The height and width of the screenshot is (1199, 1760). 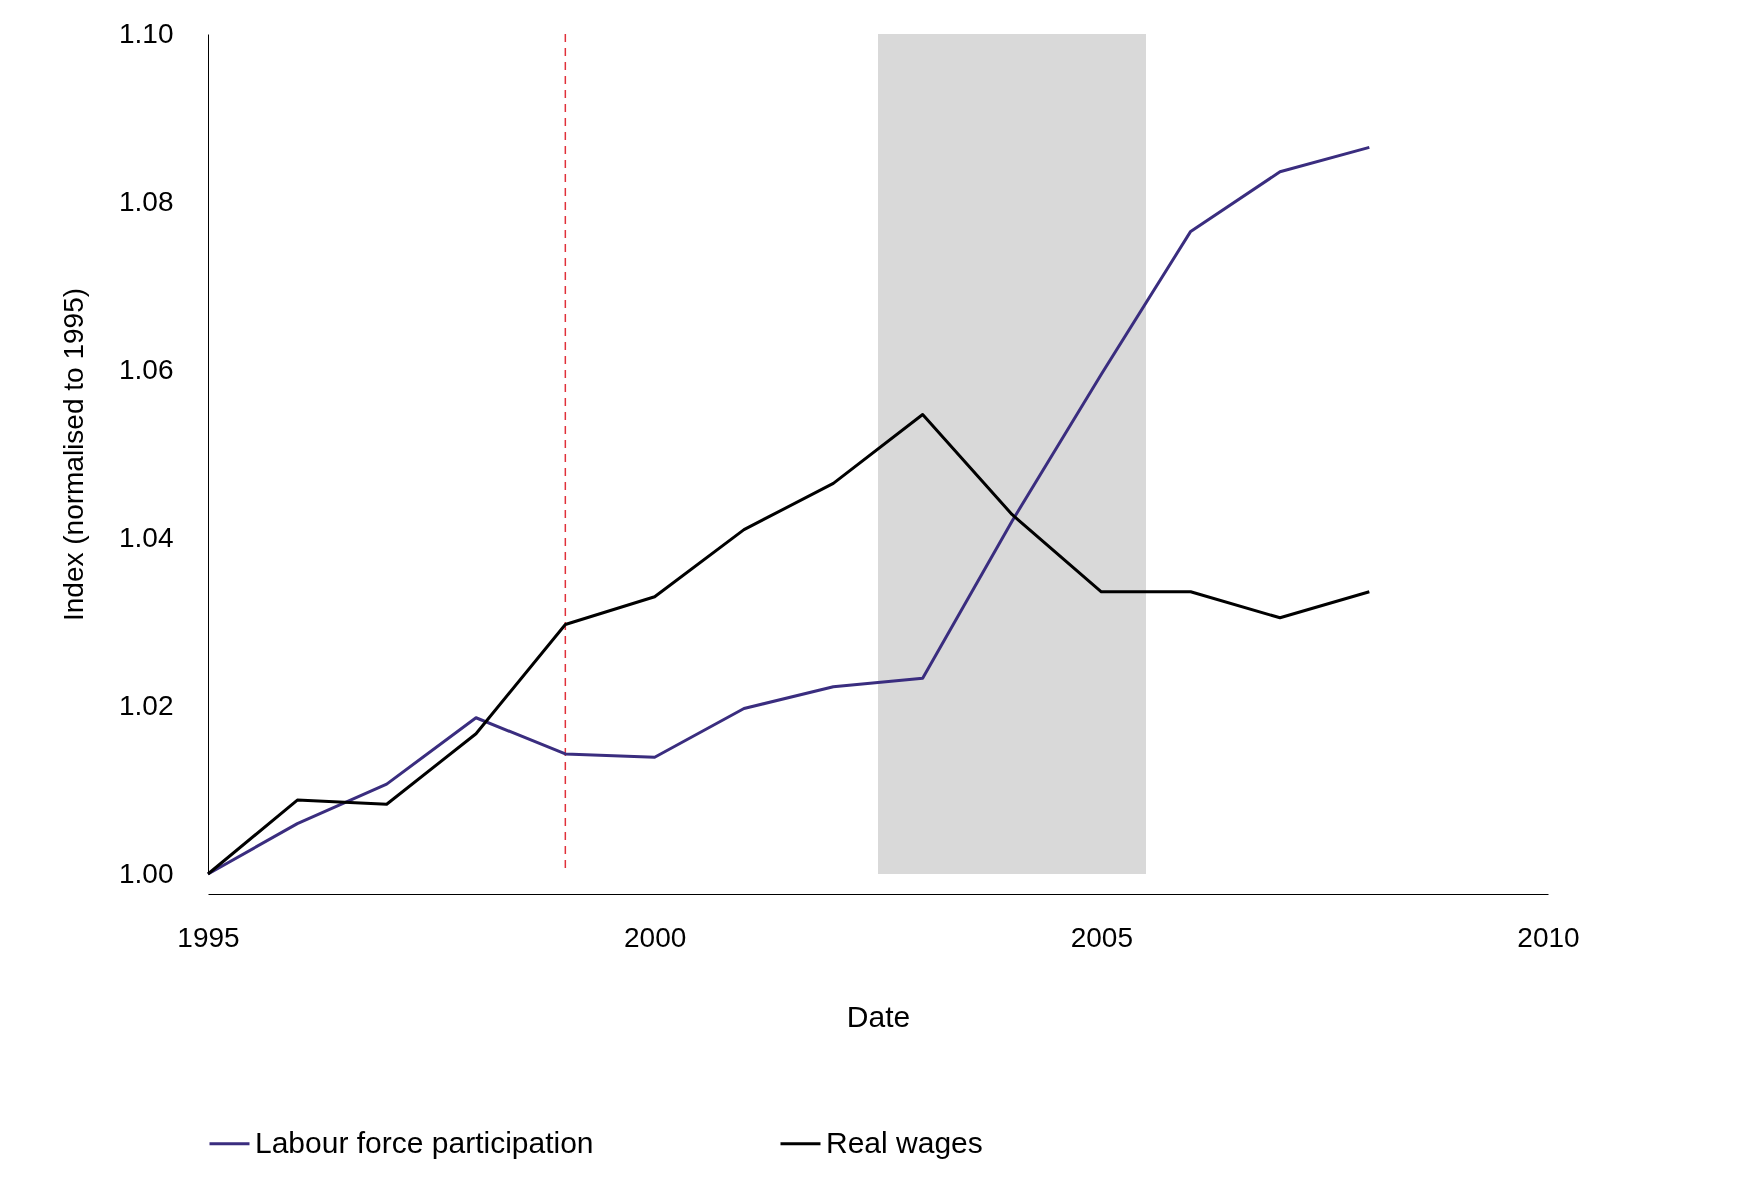 What do you see at coordinates (73, 454) in the screenshot?
I see `y-axis-title: Index (normalised to 1995)` at bounding box center [73, 454].